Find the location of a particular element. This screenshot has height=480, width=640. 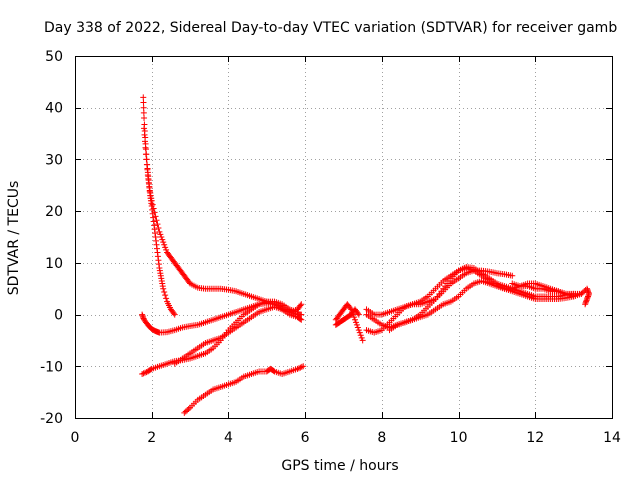

y-tick-label: 30 is located at coordinates (54, 160).